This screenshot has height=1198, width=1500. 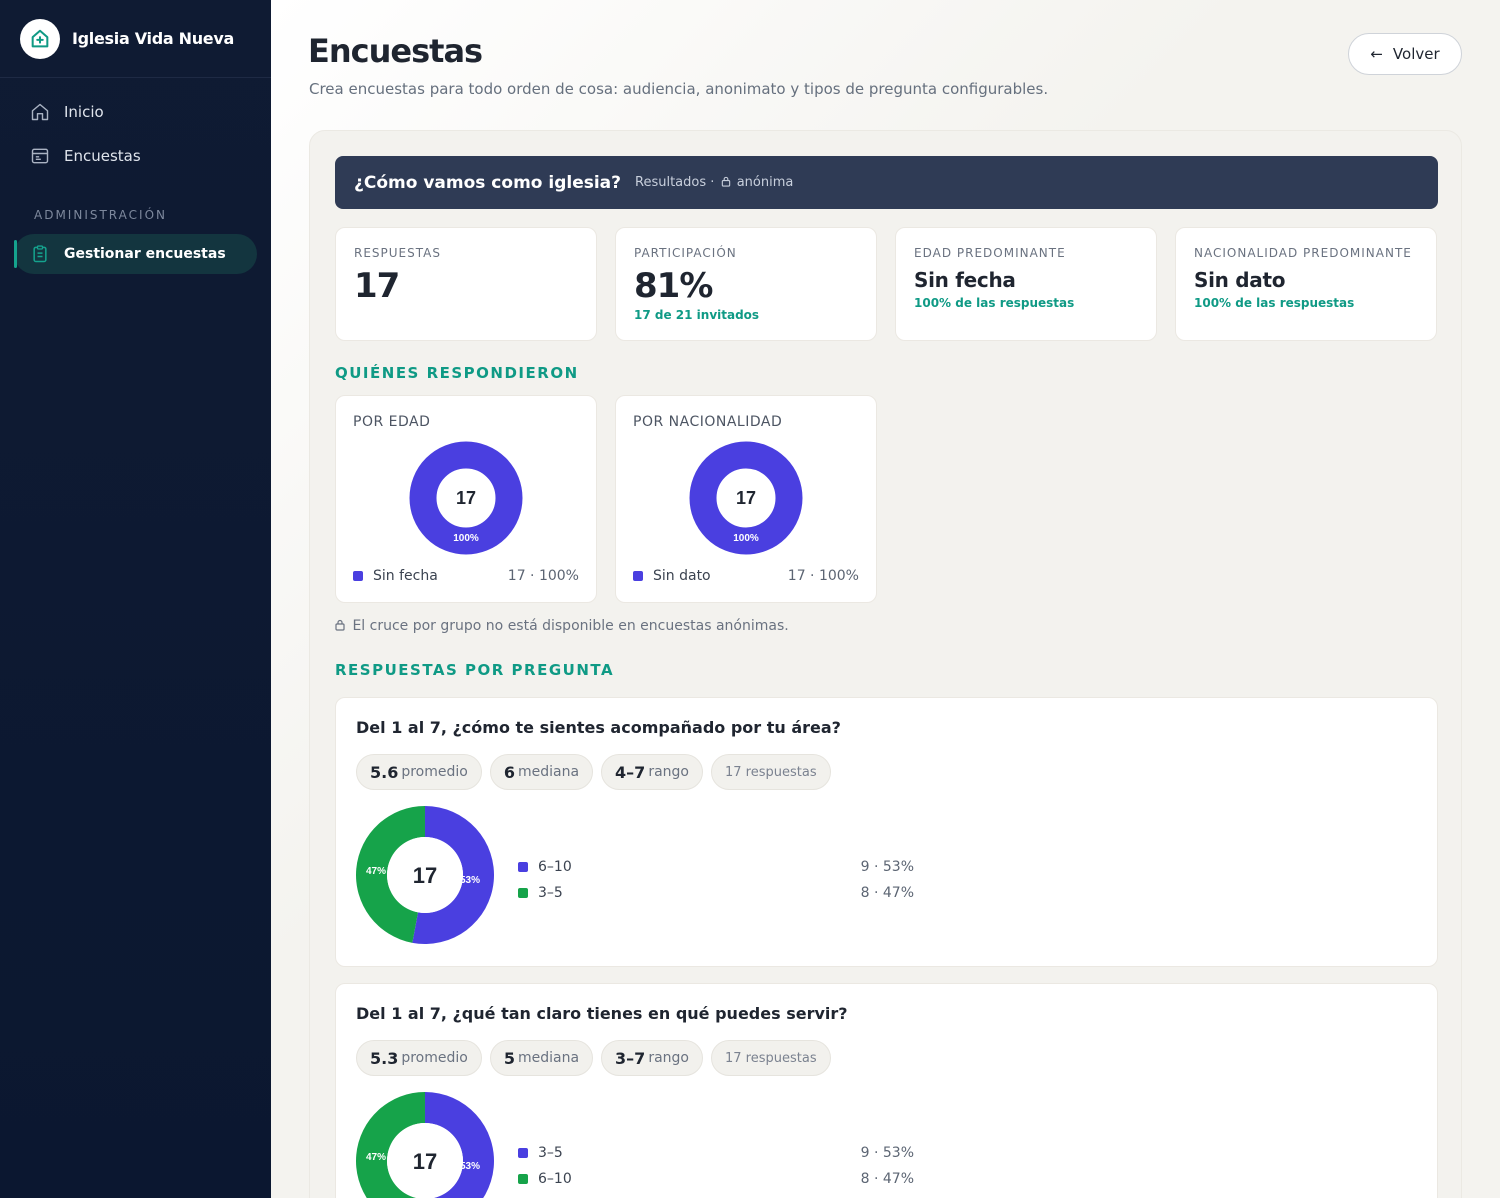 What do you see at coordinates (990, 253) in the screenshot?
I see `kpi-label: EDAD PREDOMINANTE` at bounding box center [990, 253].